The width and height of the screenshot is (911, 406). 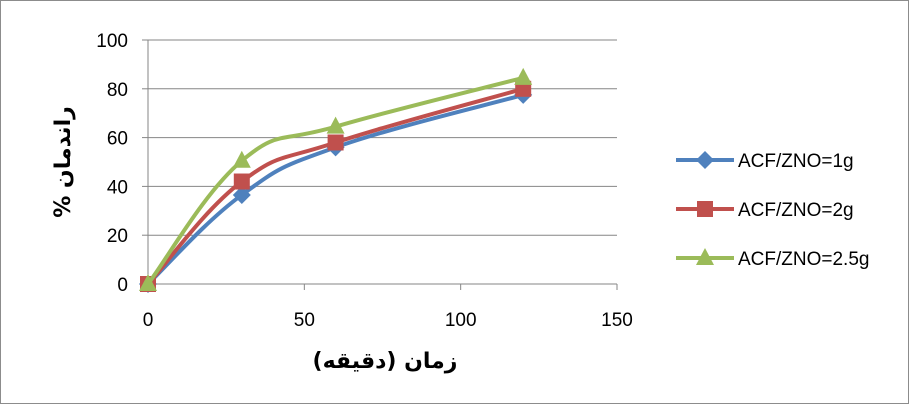 What do you see at coordinates (385, 361) in the screenshot?
I see `x-axis-title: زمان (دقیقه)` at bounding box center [385, 361].